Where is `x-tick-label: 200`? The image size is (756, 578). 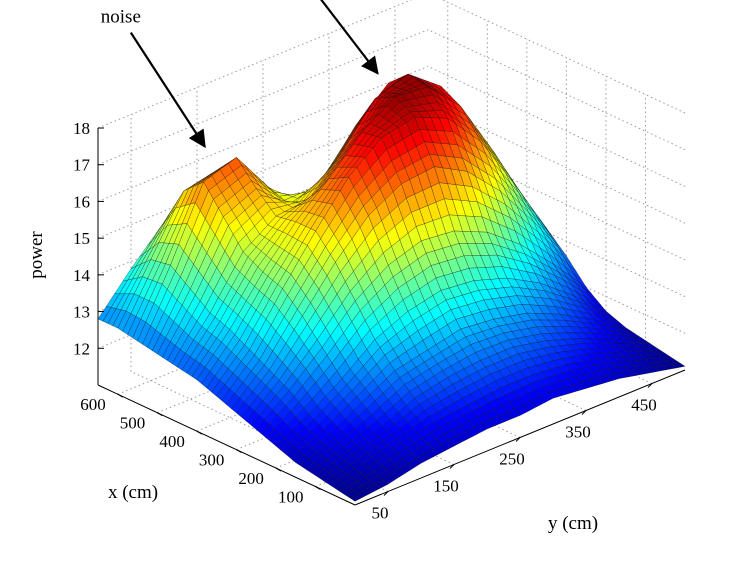 x-tick-label: 200 is located at coordinates (251, 478).